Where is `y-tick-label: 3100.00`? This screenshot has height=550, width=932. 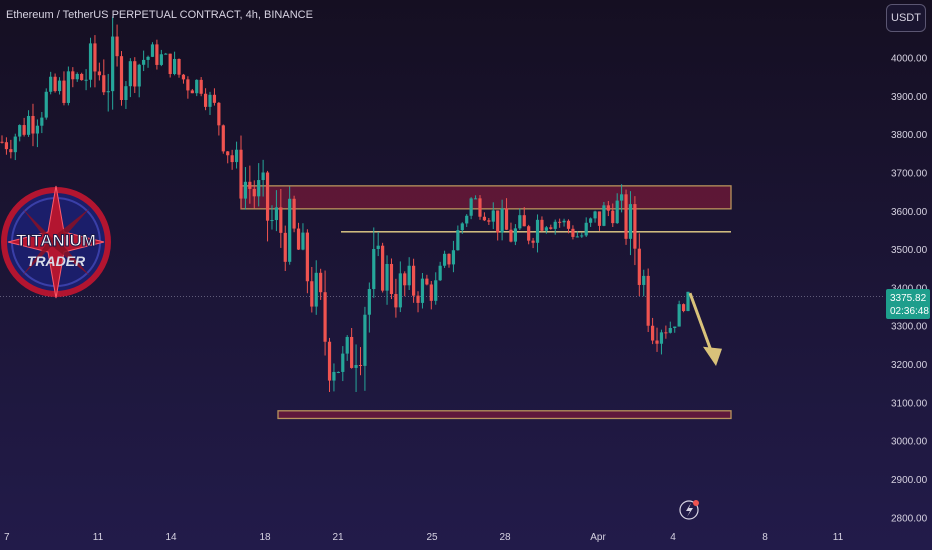 y-tick-label: 3100.00 is located at coordinates (909, 403).